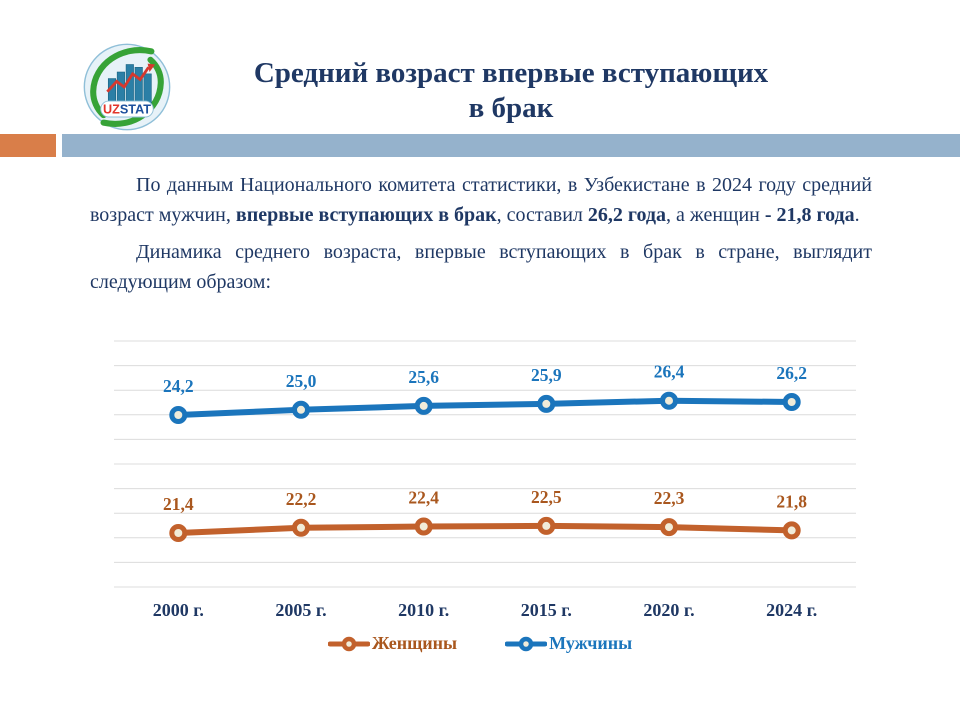  Describe the element at coordinates (151, 67) in the screenshot. I see `logo-arrow-icon` at that location.